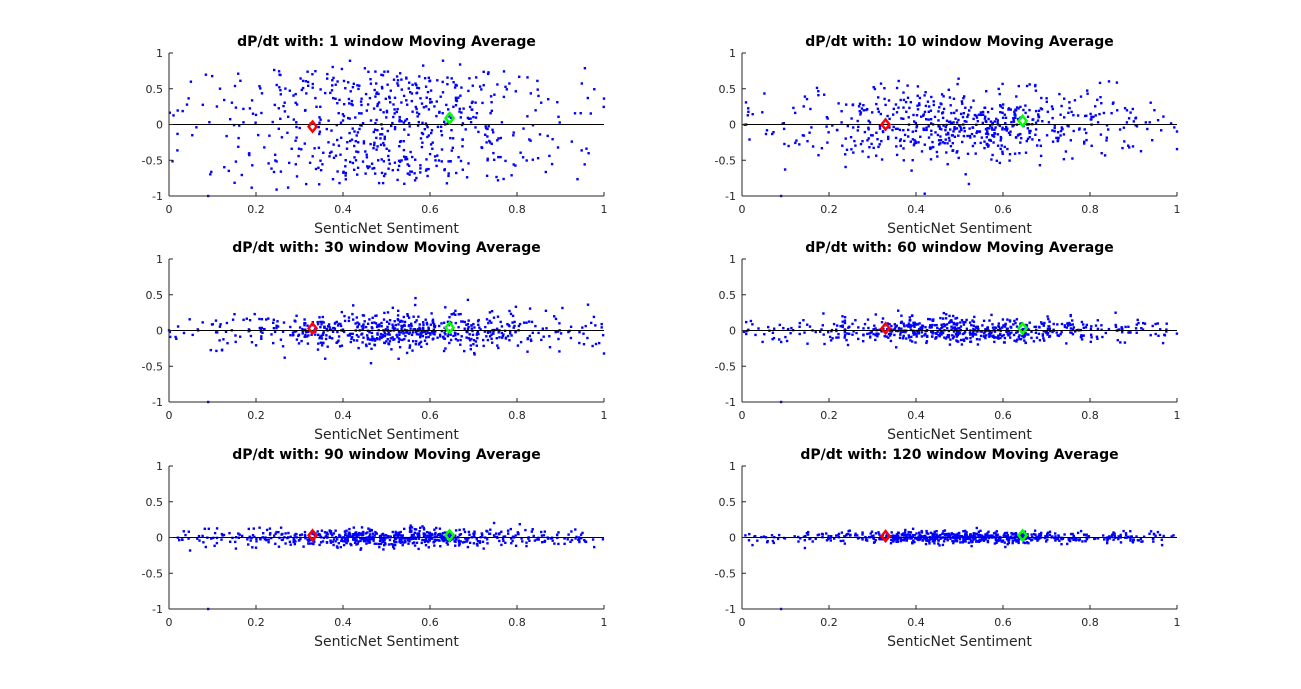 The image size is (1301, 689). Describe the element at coordinates (732, 53) in the screenshot. I see `y-tick-label: 1` at that location.